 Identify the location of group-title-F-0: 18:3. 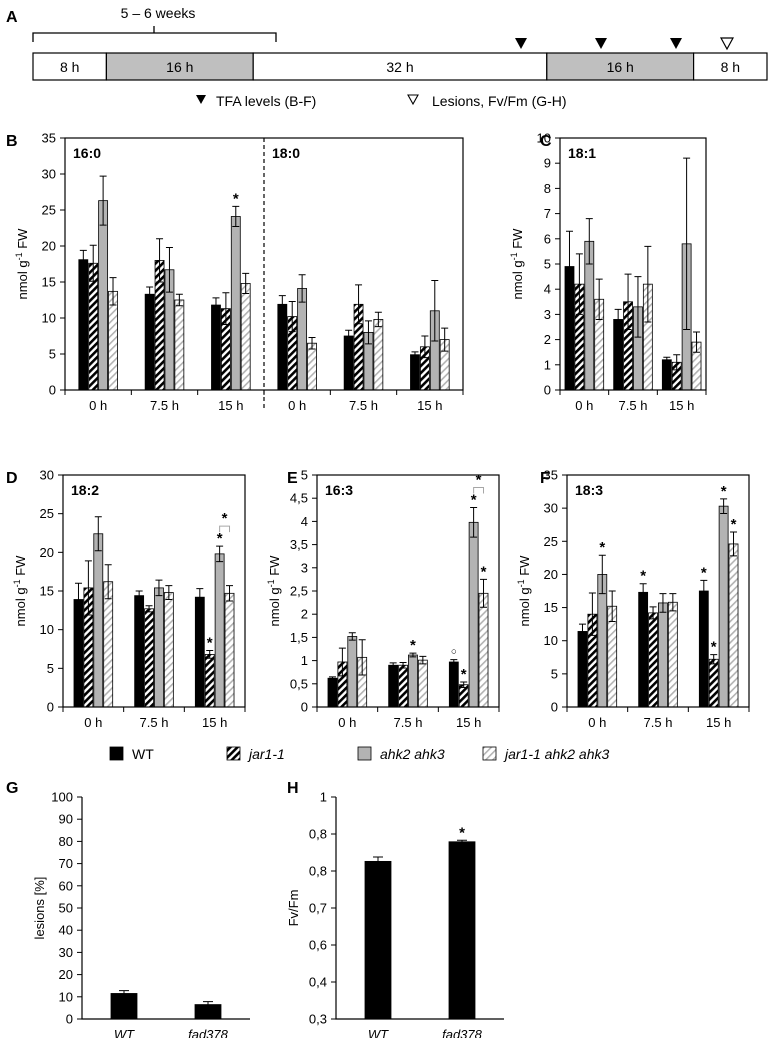
(589, 490).